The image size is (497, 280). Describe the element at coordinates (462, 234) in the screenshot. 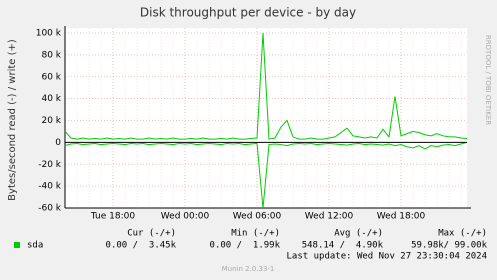

I see `stat-header: Max (-/+)` at that location.